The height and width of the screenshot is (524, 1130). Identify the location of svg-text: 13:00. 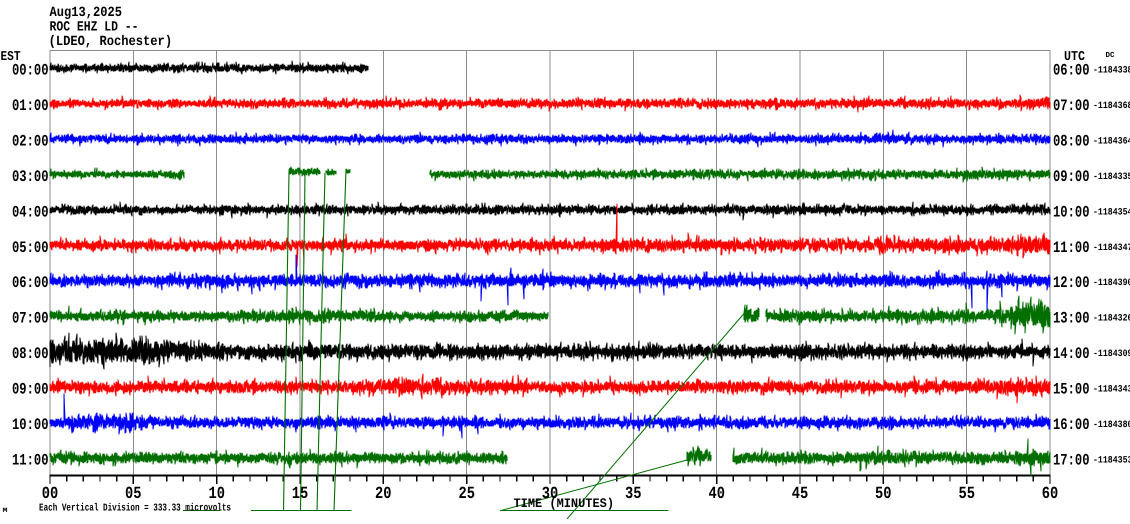
(1071, 319).